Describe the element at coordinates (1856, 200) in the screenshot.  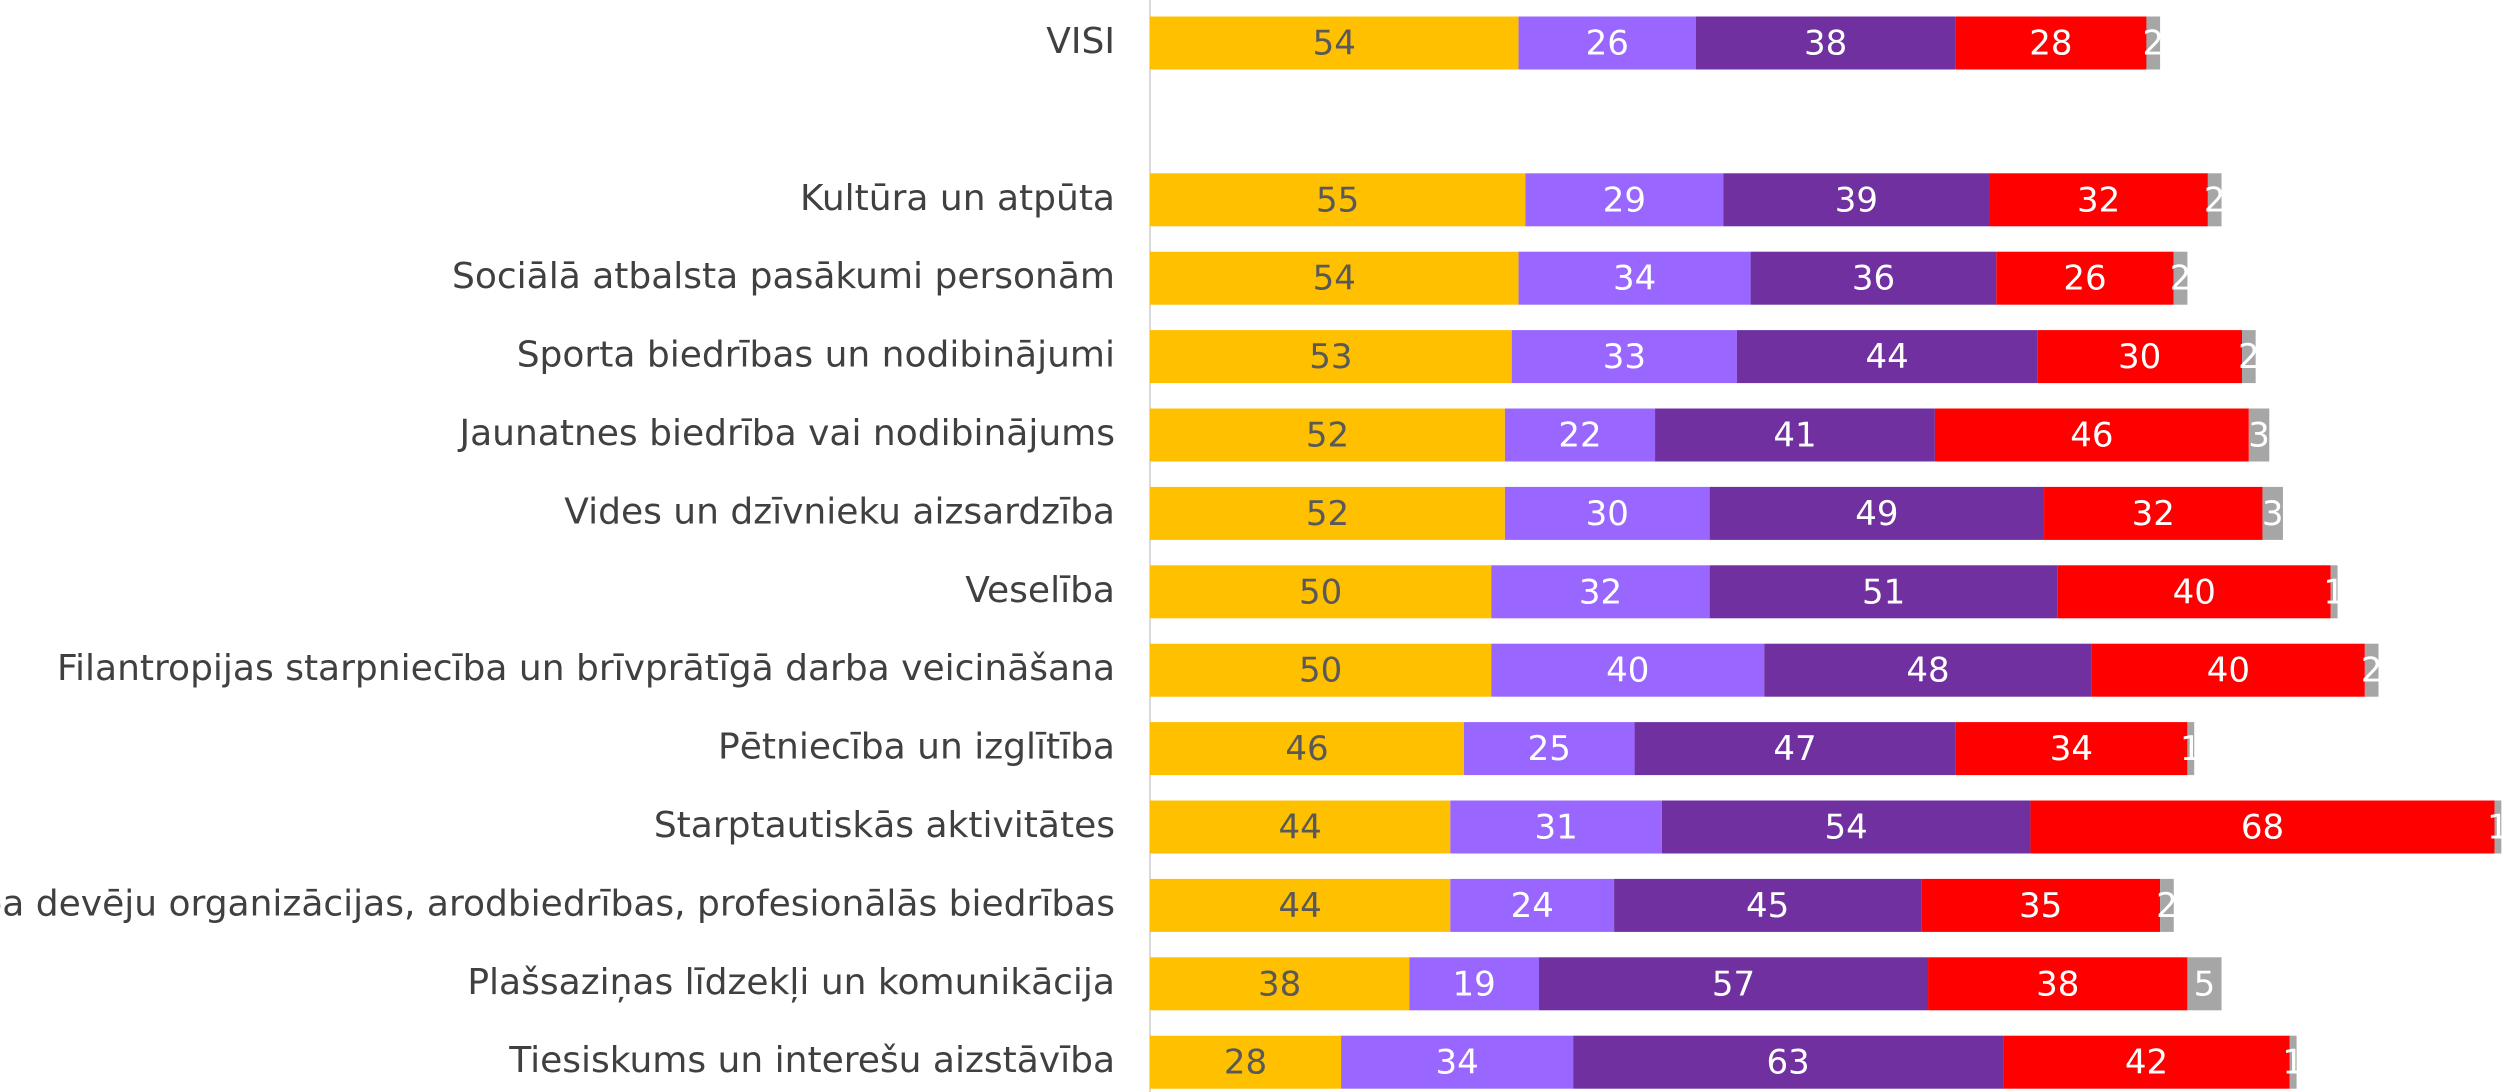
I see `data-label: 39` at that location.